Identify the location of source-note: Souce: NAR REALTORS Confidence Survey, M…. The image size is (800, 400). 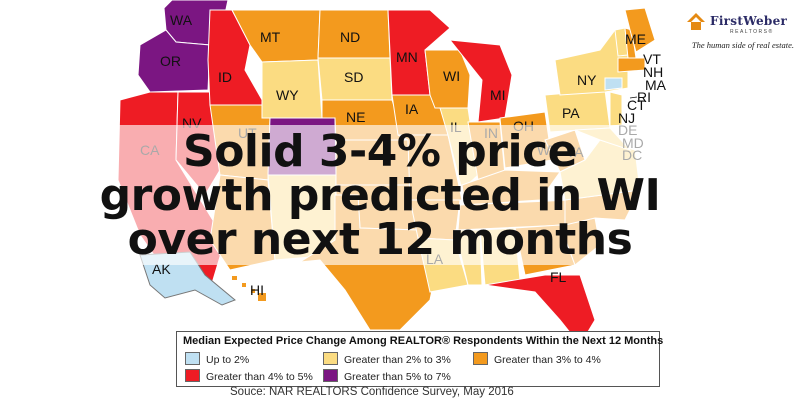
(372, 392).